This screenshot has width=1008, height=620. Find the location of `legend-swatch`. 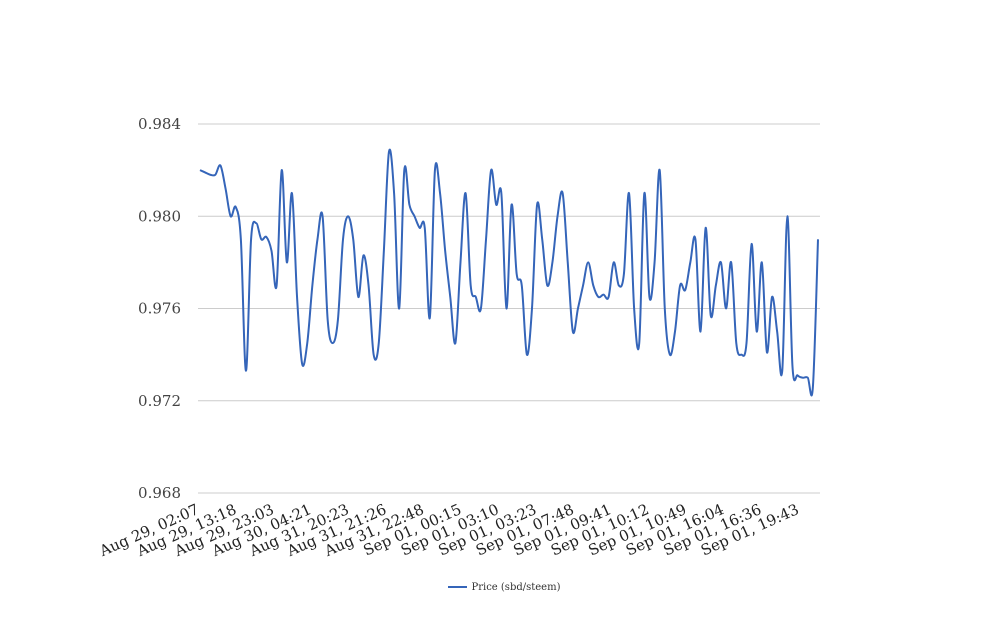

legend-swatch is located at coordinates (457, 587).